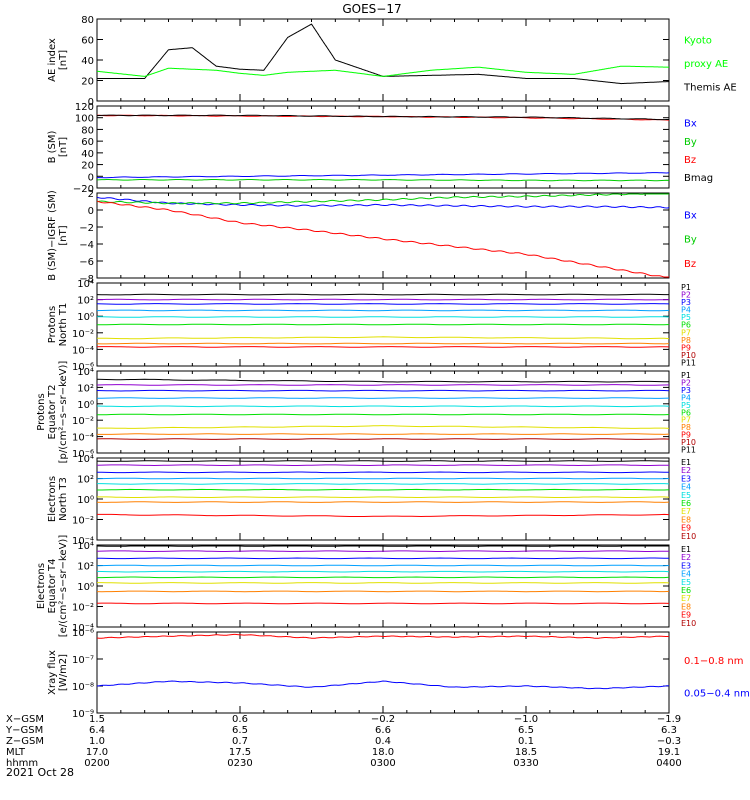 This screenshot has height=800, width=750. I want to click on y-axis-label: Protons, so click(41, 411).